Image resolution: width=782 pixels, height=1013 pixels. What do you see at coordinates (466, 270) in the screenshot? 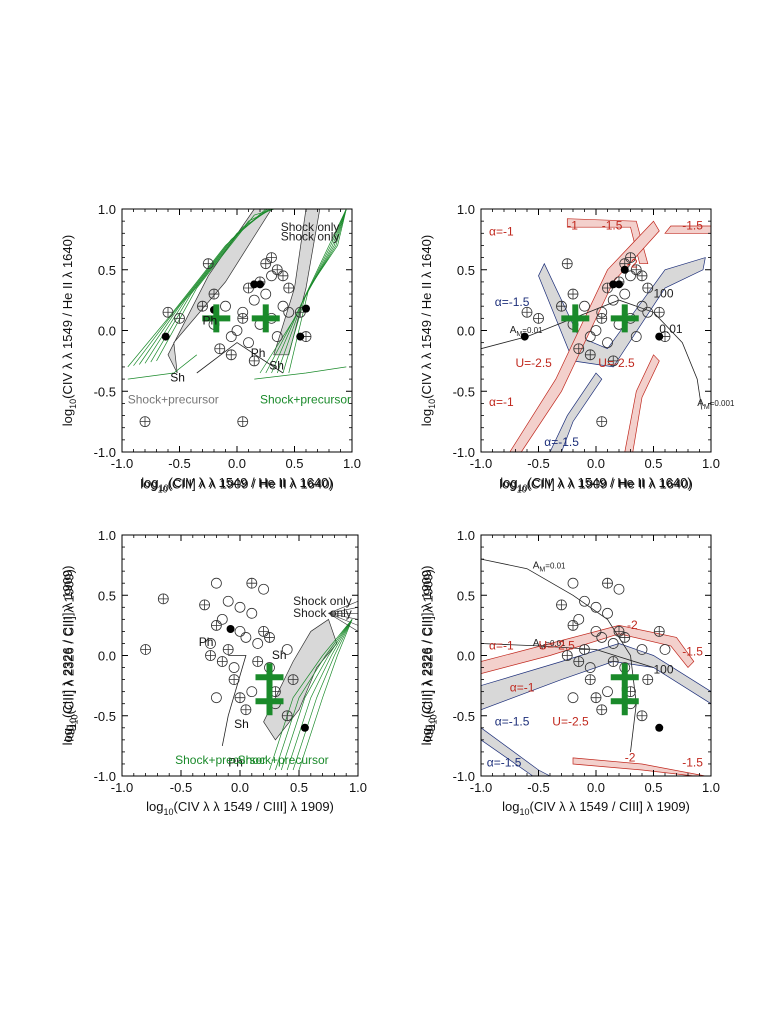
I see `y-tick-label: 0.5` at bounding box center [466, 270].